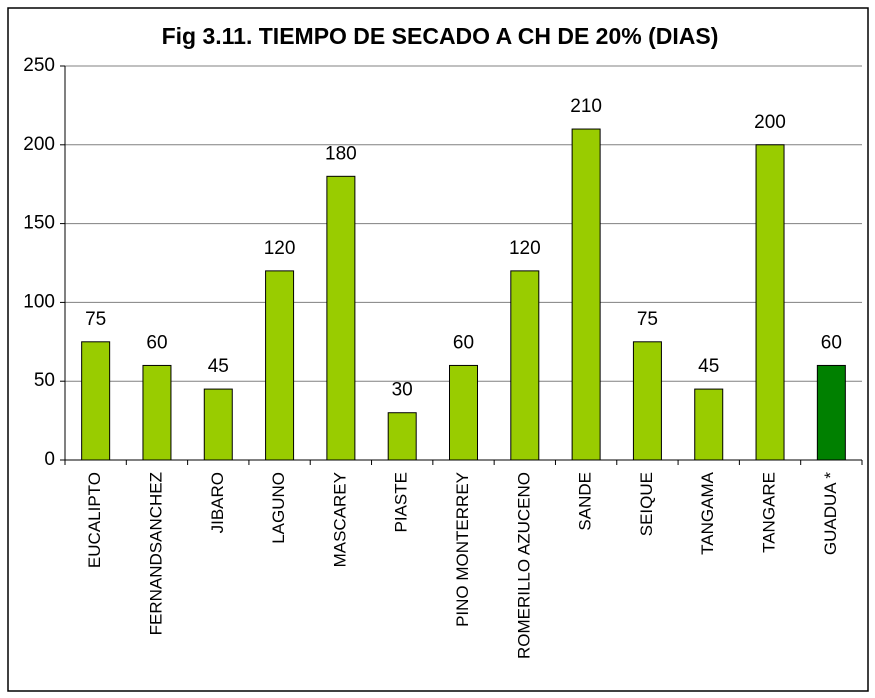 The height and width of the screenshot is (698, 875). I want to click on y-tick-label: 200, so click(39, 144).